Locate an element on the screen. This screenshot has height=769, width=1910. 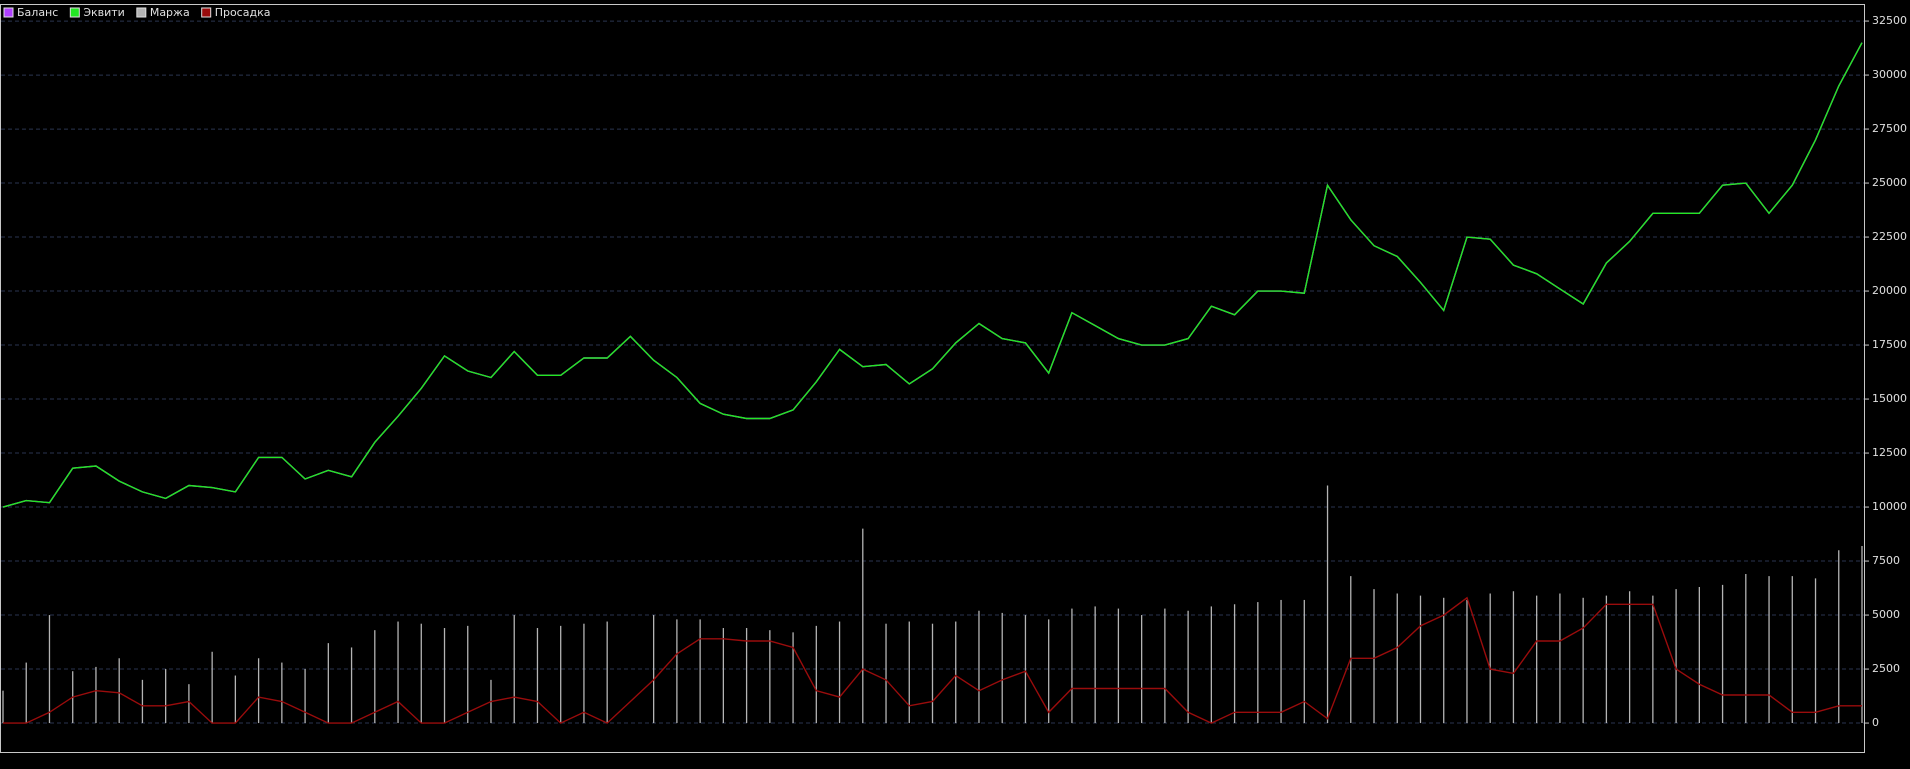
legend-label: Маржа is located at coordinates (170, 12).